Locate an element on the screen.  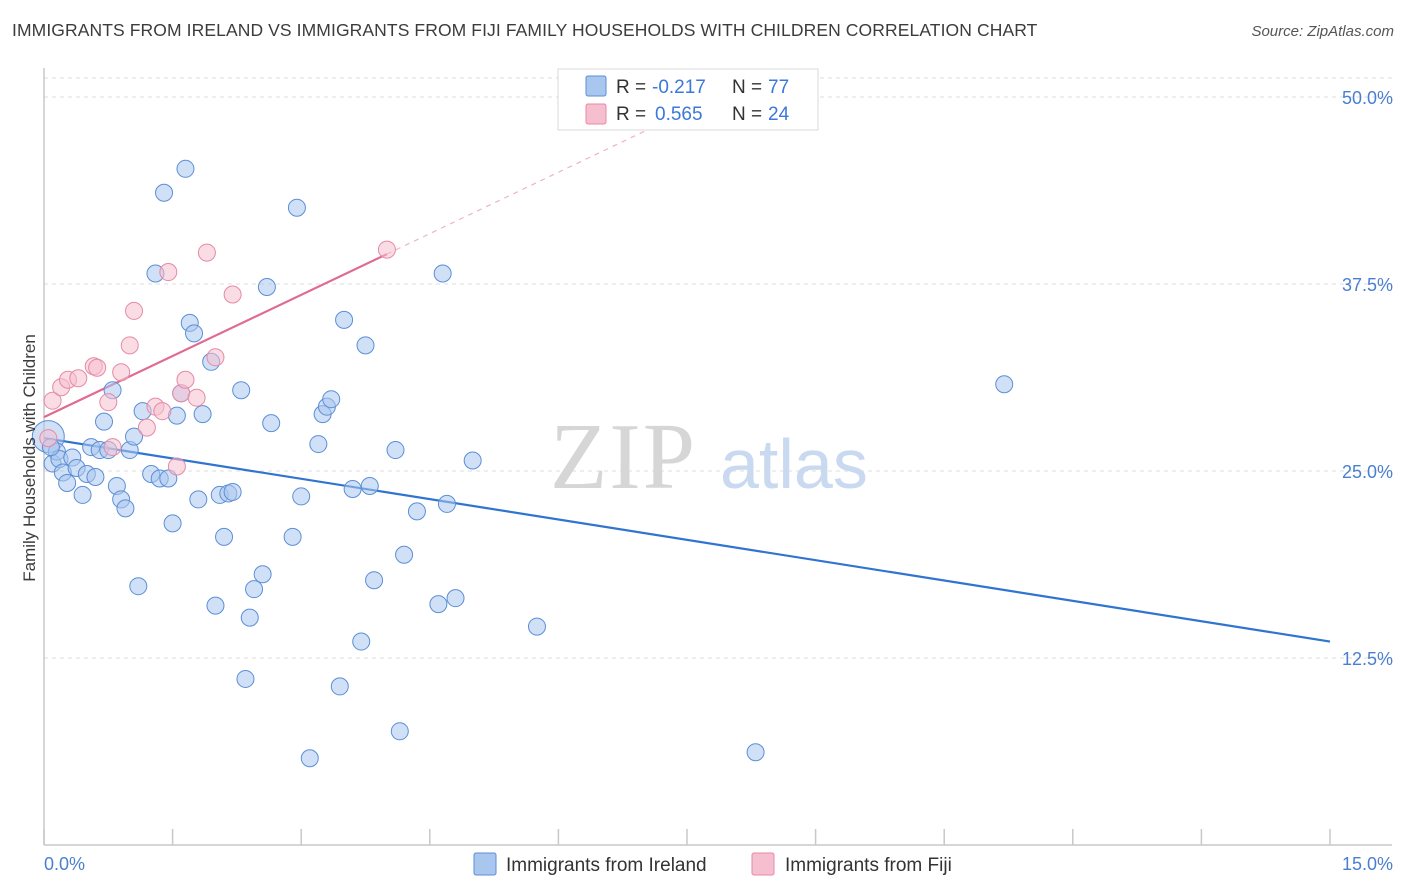
x-tick-label-min: 0.0% is located at coordinates (64, 864).